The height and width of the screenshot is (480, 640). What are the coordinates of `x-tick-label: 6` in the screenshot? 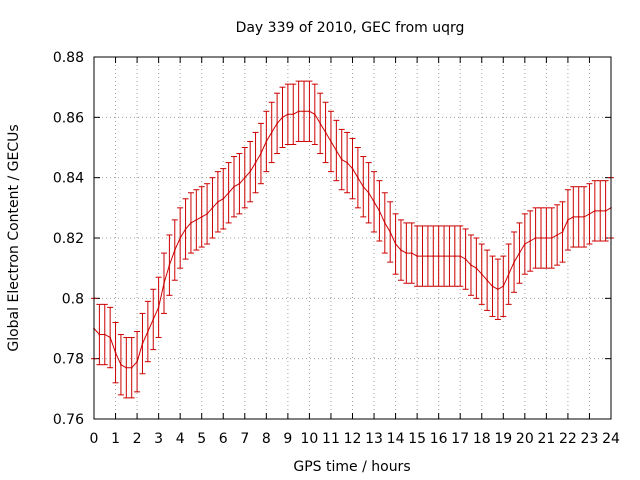 It's located at (223, 439).